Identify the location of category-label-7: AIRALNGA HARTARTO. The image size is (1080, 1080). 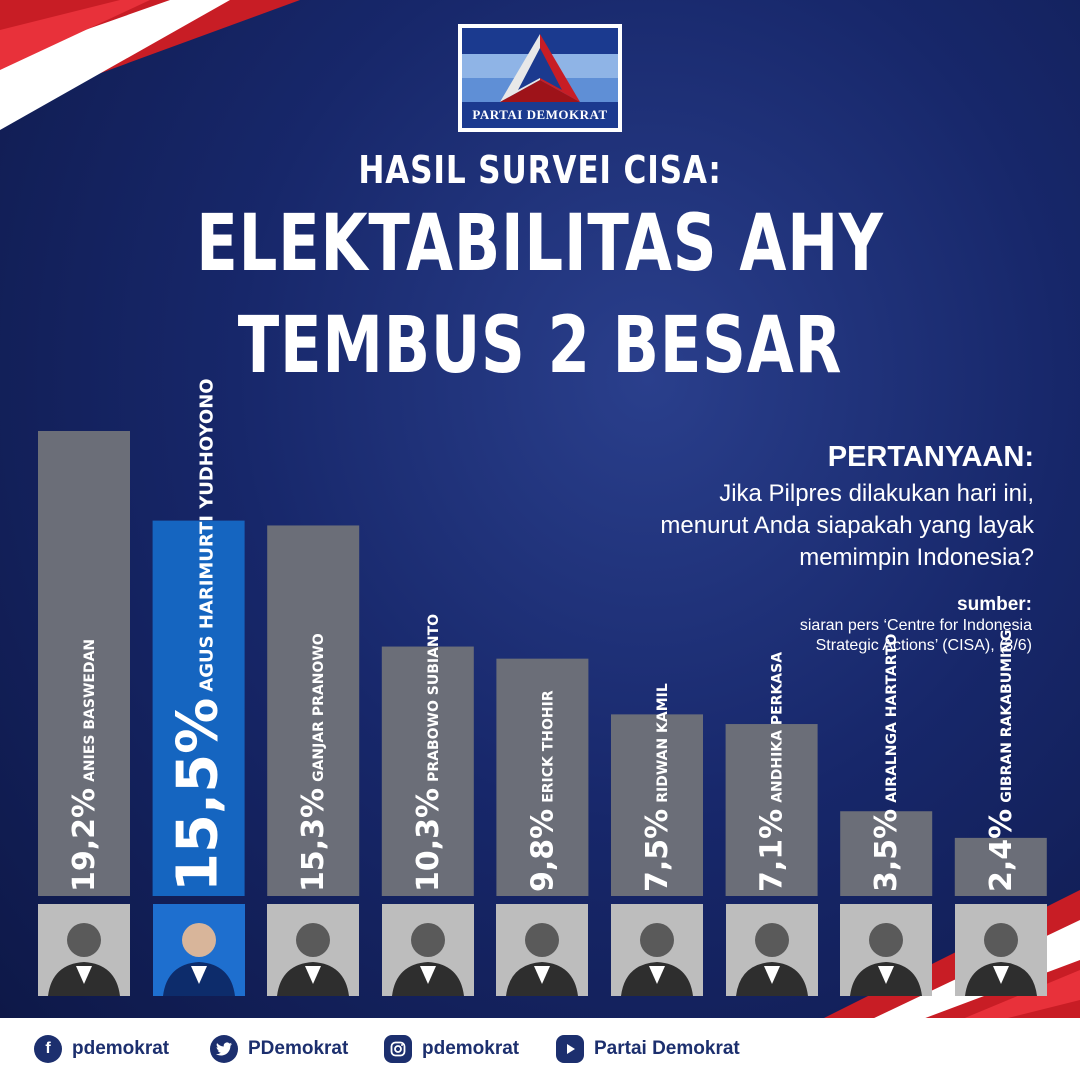
(892, 718).